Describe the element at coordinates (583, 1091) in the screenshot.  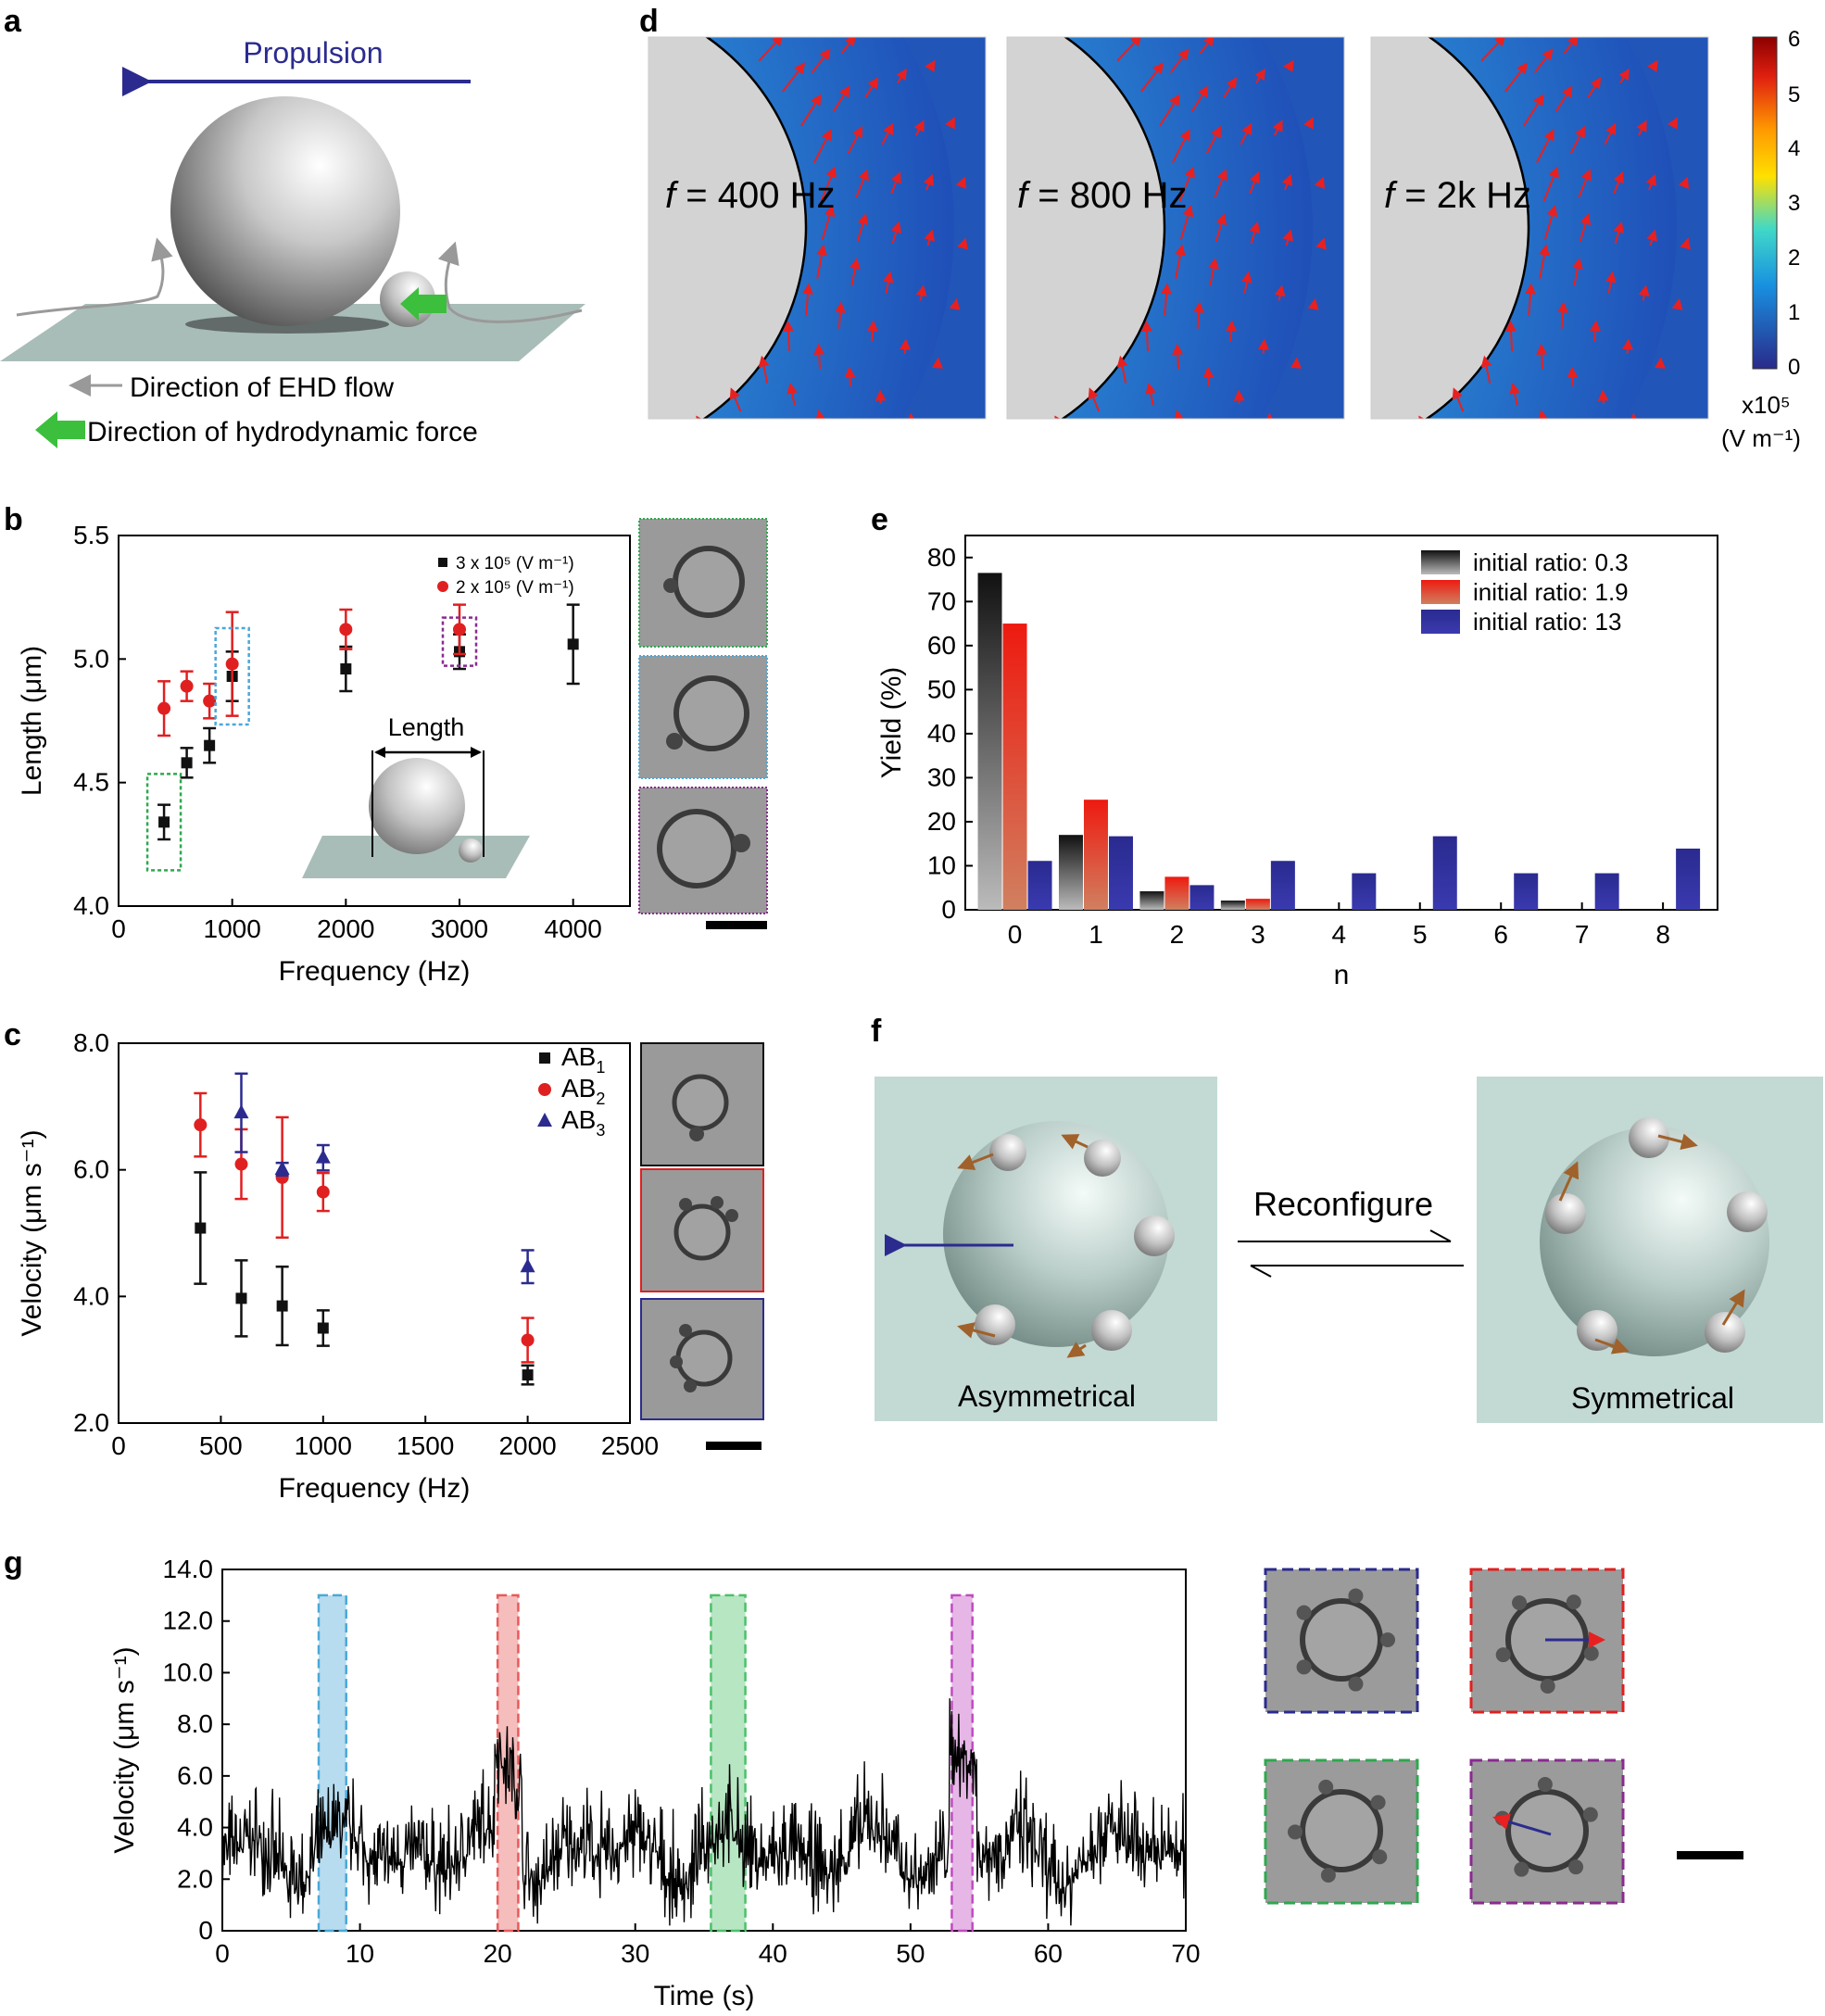
I see `legend-entry: AB2` at that location.